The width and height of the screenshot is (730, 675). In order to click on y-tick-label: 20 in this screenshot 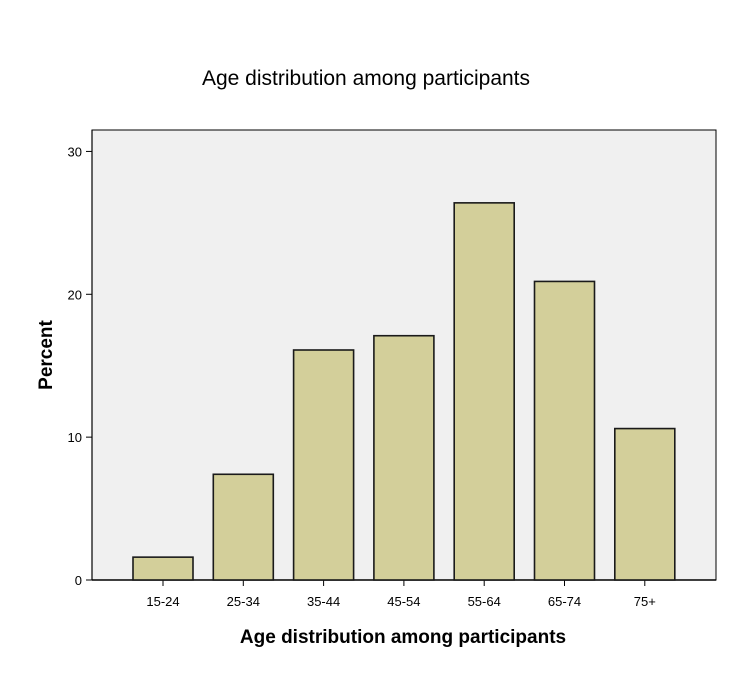, I will do `click(75, 294)`.